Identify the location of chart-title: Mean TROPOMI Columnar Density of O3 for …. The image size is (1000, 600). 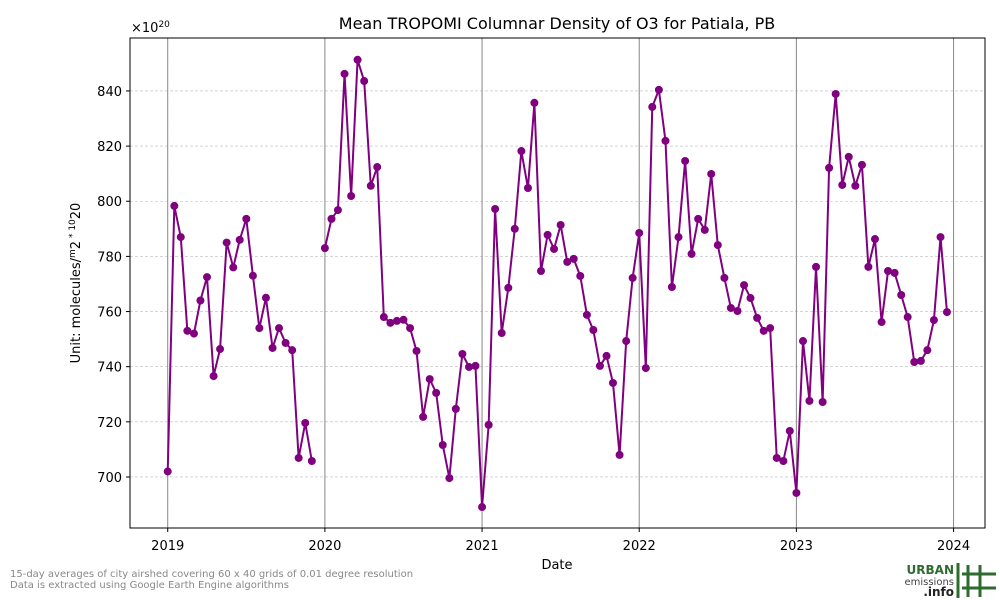
(557, 23).